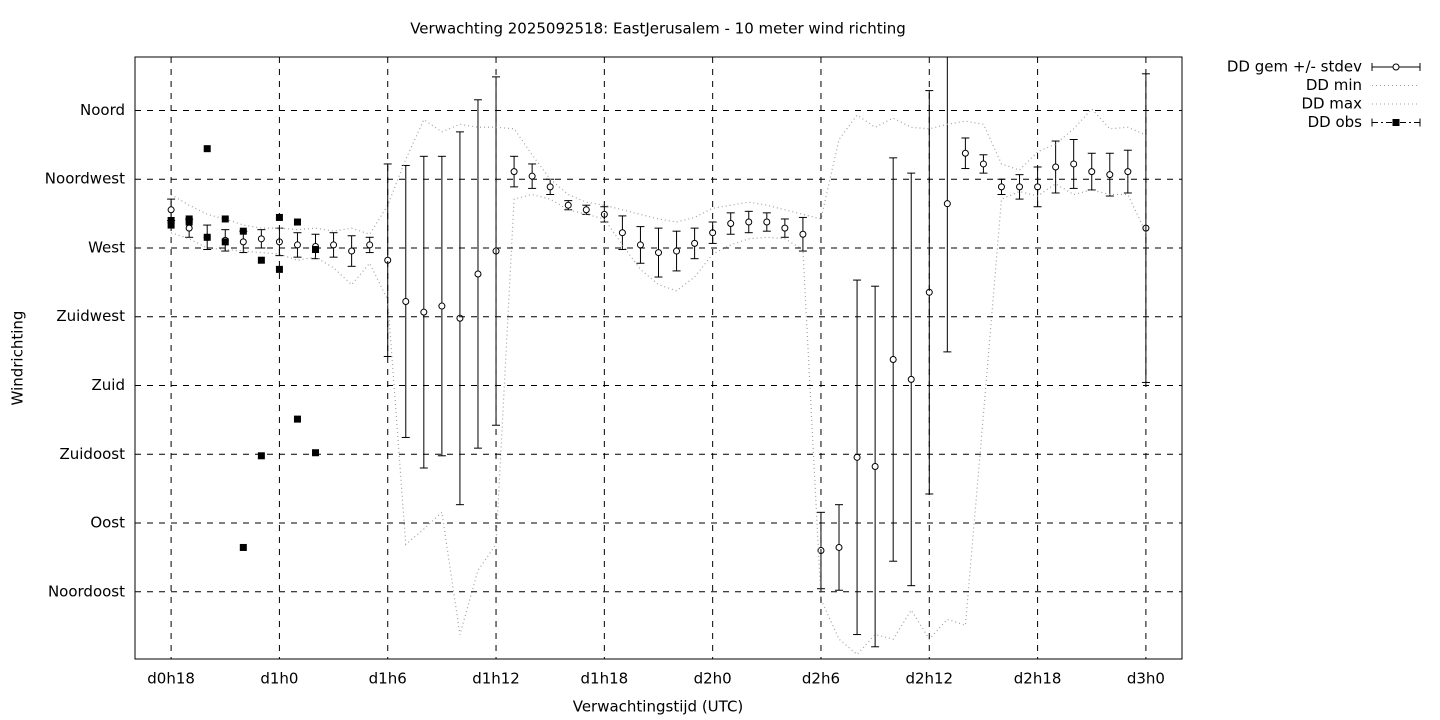  I want to click on range-line, so click(658, 171).